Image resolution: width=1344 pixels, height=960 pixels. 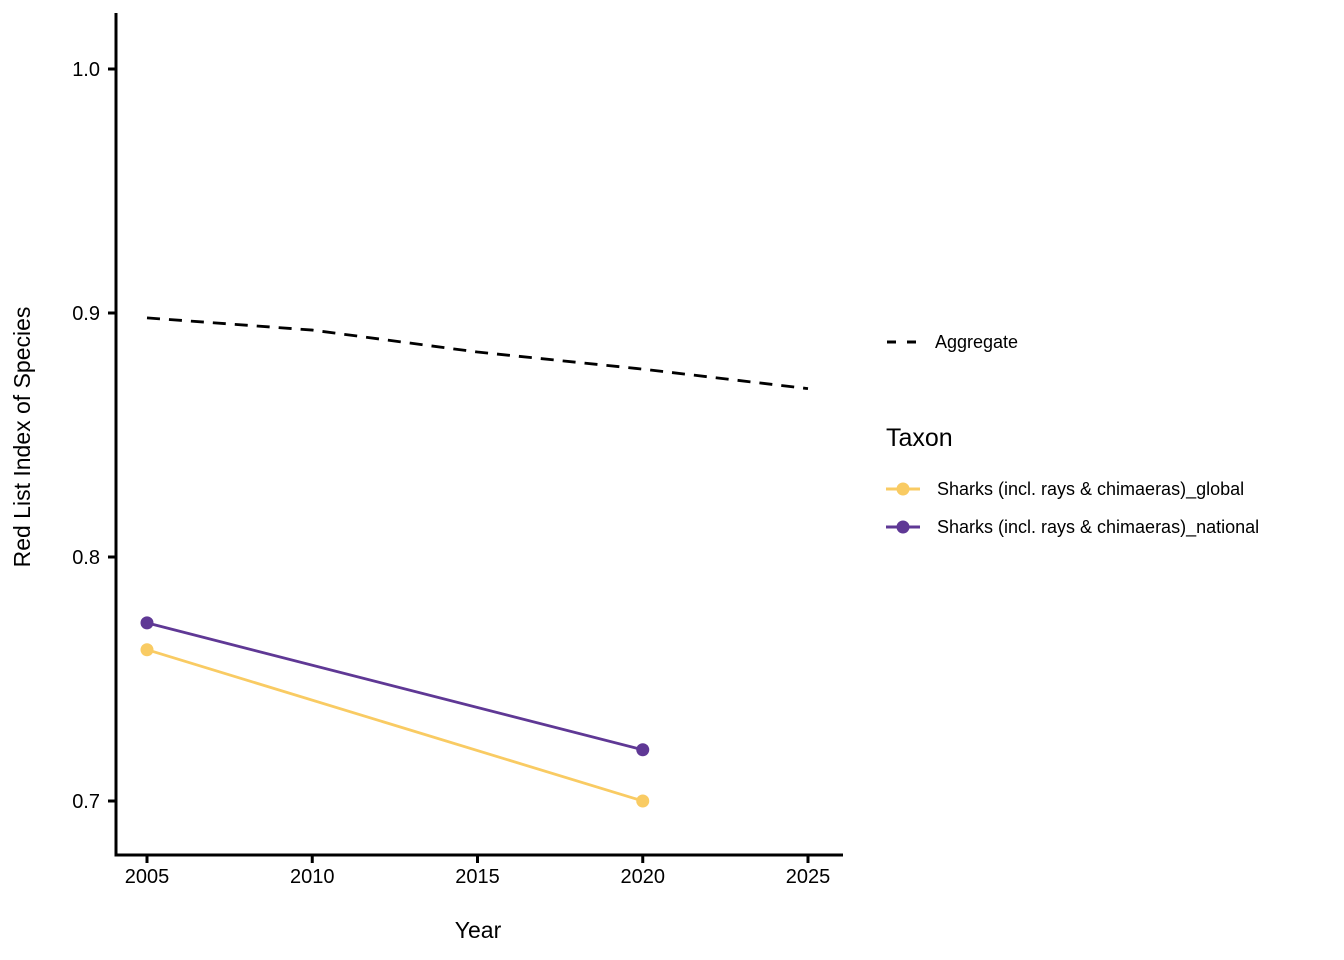 I want to click on x-tick-label: 2015, so click(x=477, y=877).